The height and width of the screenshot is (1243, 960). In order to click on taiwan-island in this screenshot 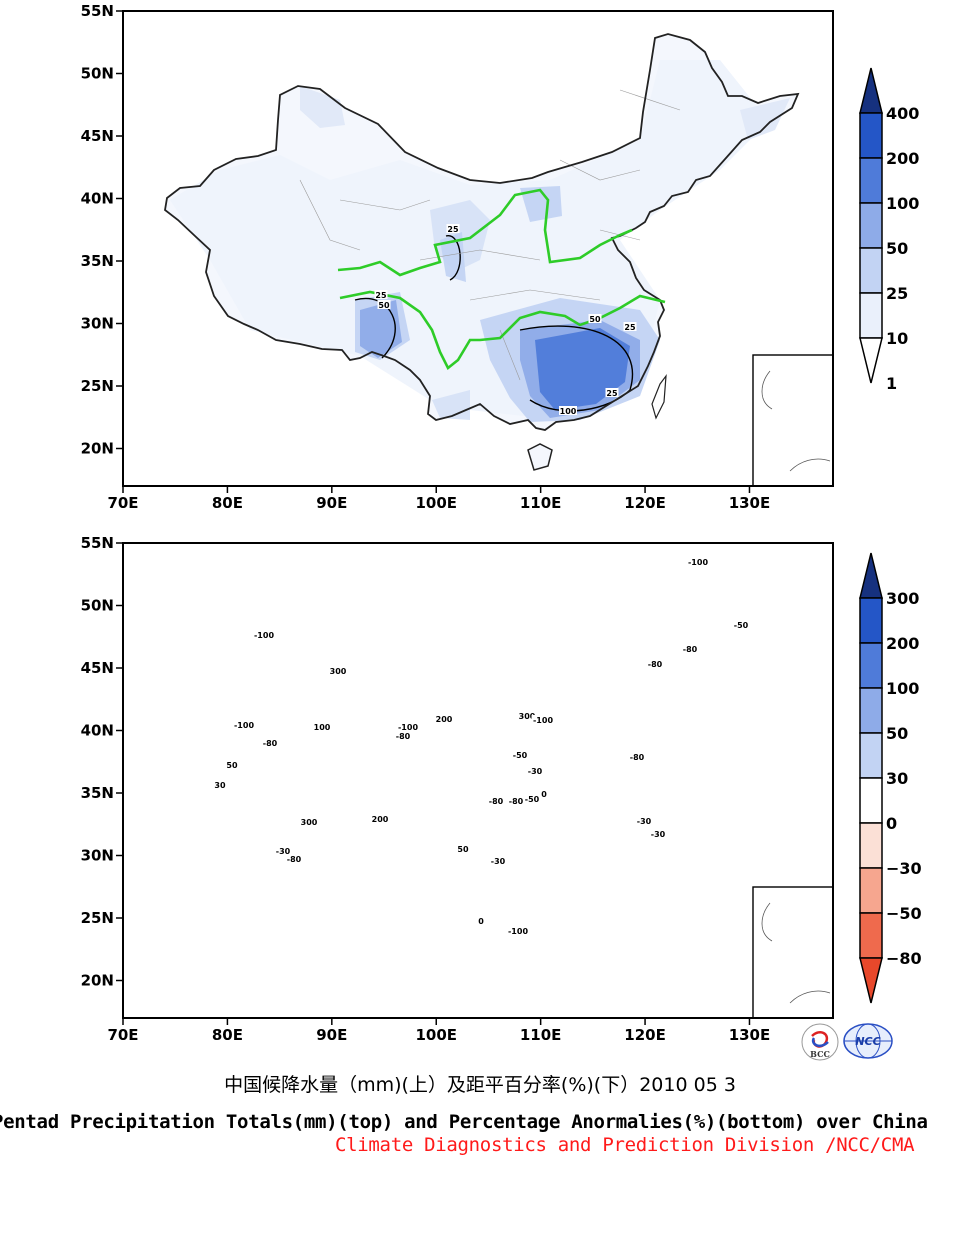, I will do `click(659, 396)`.